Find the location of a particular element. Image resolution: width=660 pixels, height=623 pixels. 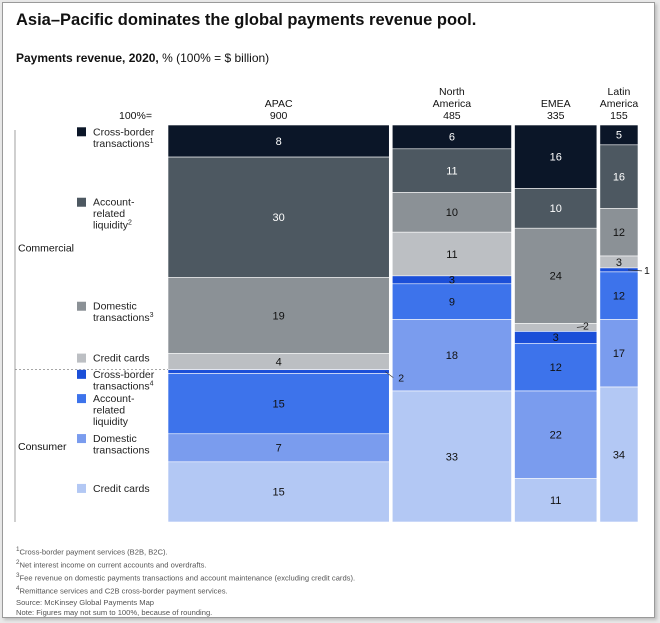

segment-label-emea-7: 11 is located at coordinates (555, 501).